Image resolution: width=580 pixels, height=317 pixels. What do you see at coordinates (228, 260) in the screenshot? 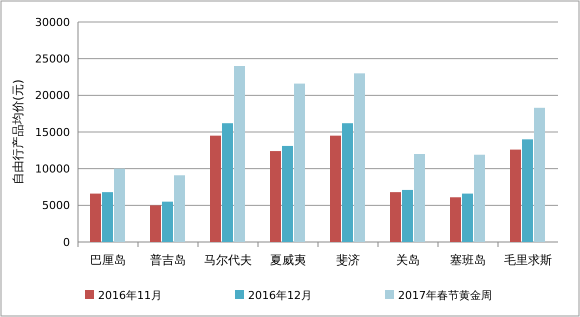
I see `x-tick-label: 马尔代夫` at bounding box center [228, 260].